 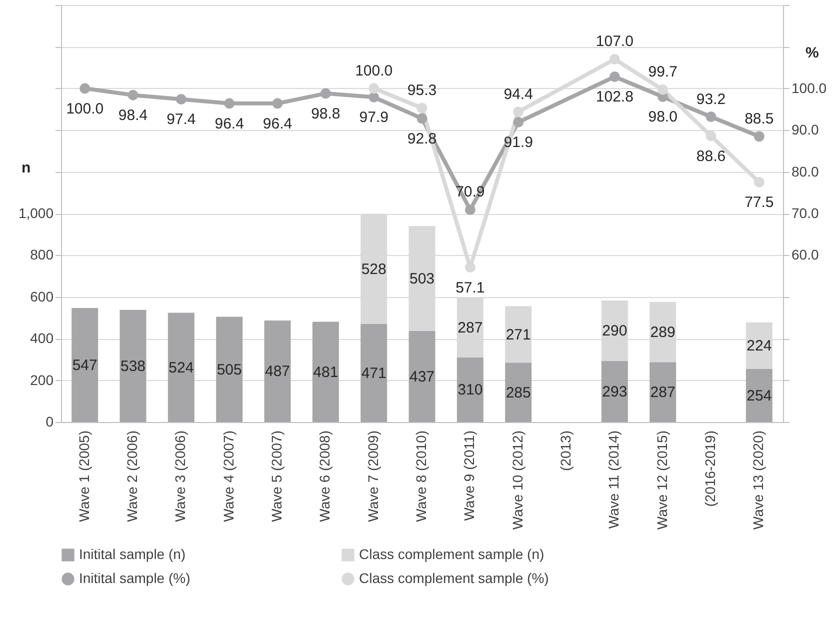 What do you see at coordinates (518, 143) in the screenshot?
I see `data-label: 91.9` at bounding box center [518, 143].